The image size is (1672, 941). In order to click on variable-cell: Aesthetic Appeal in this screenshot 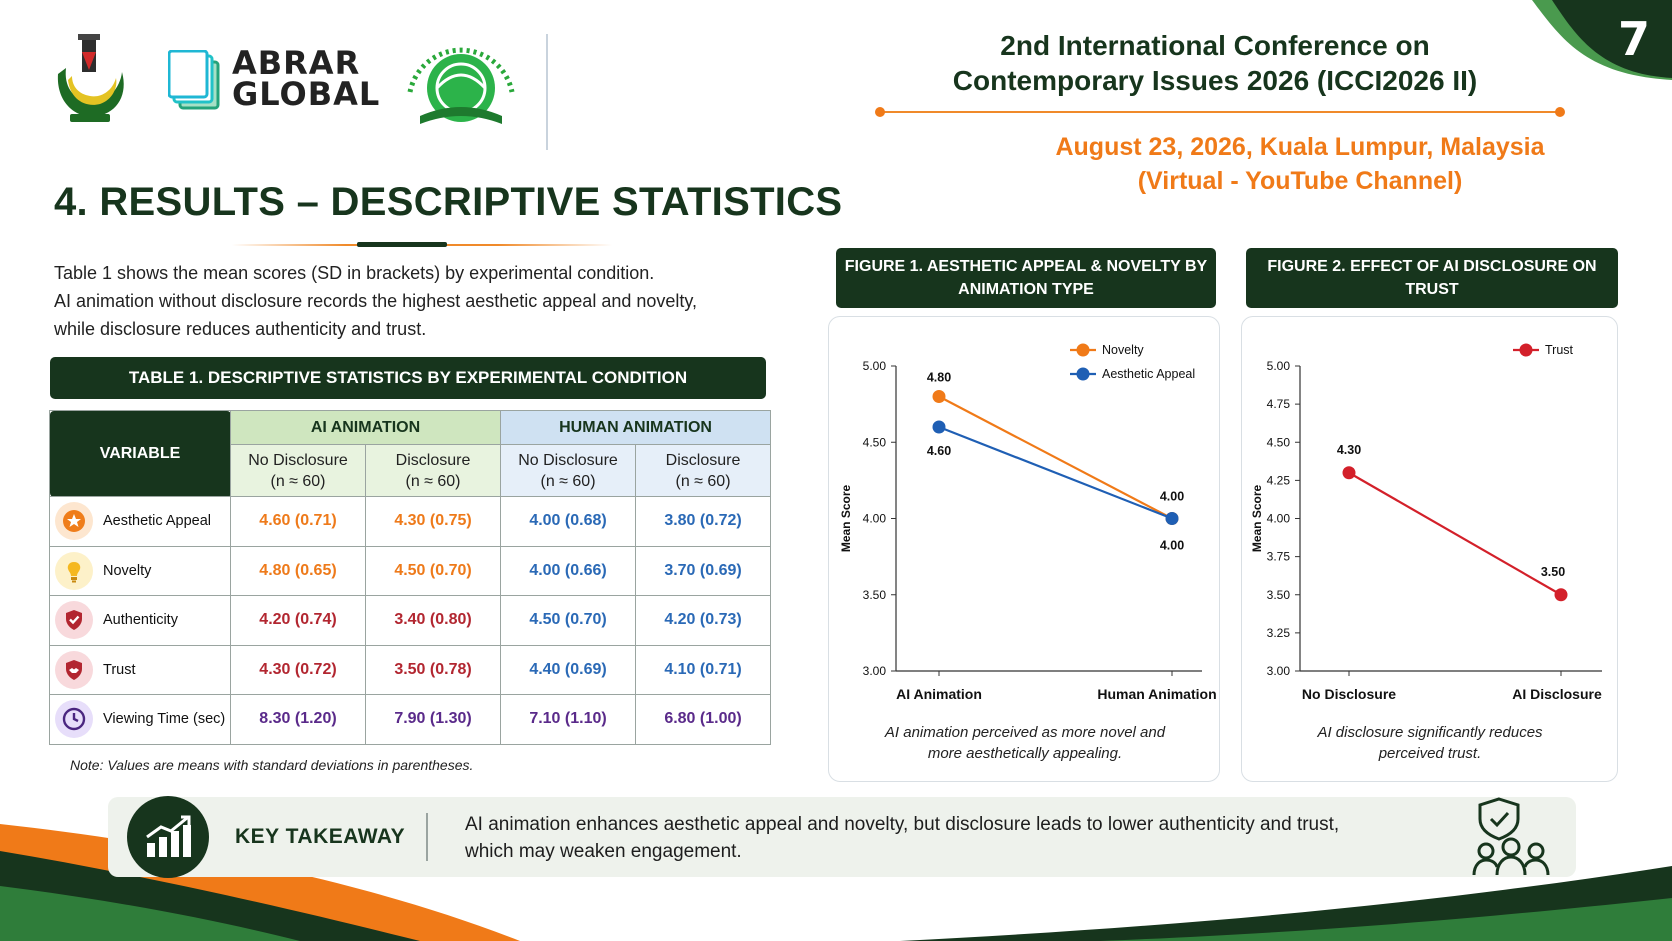, I will do `click(140, 521)`.